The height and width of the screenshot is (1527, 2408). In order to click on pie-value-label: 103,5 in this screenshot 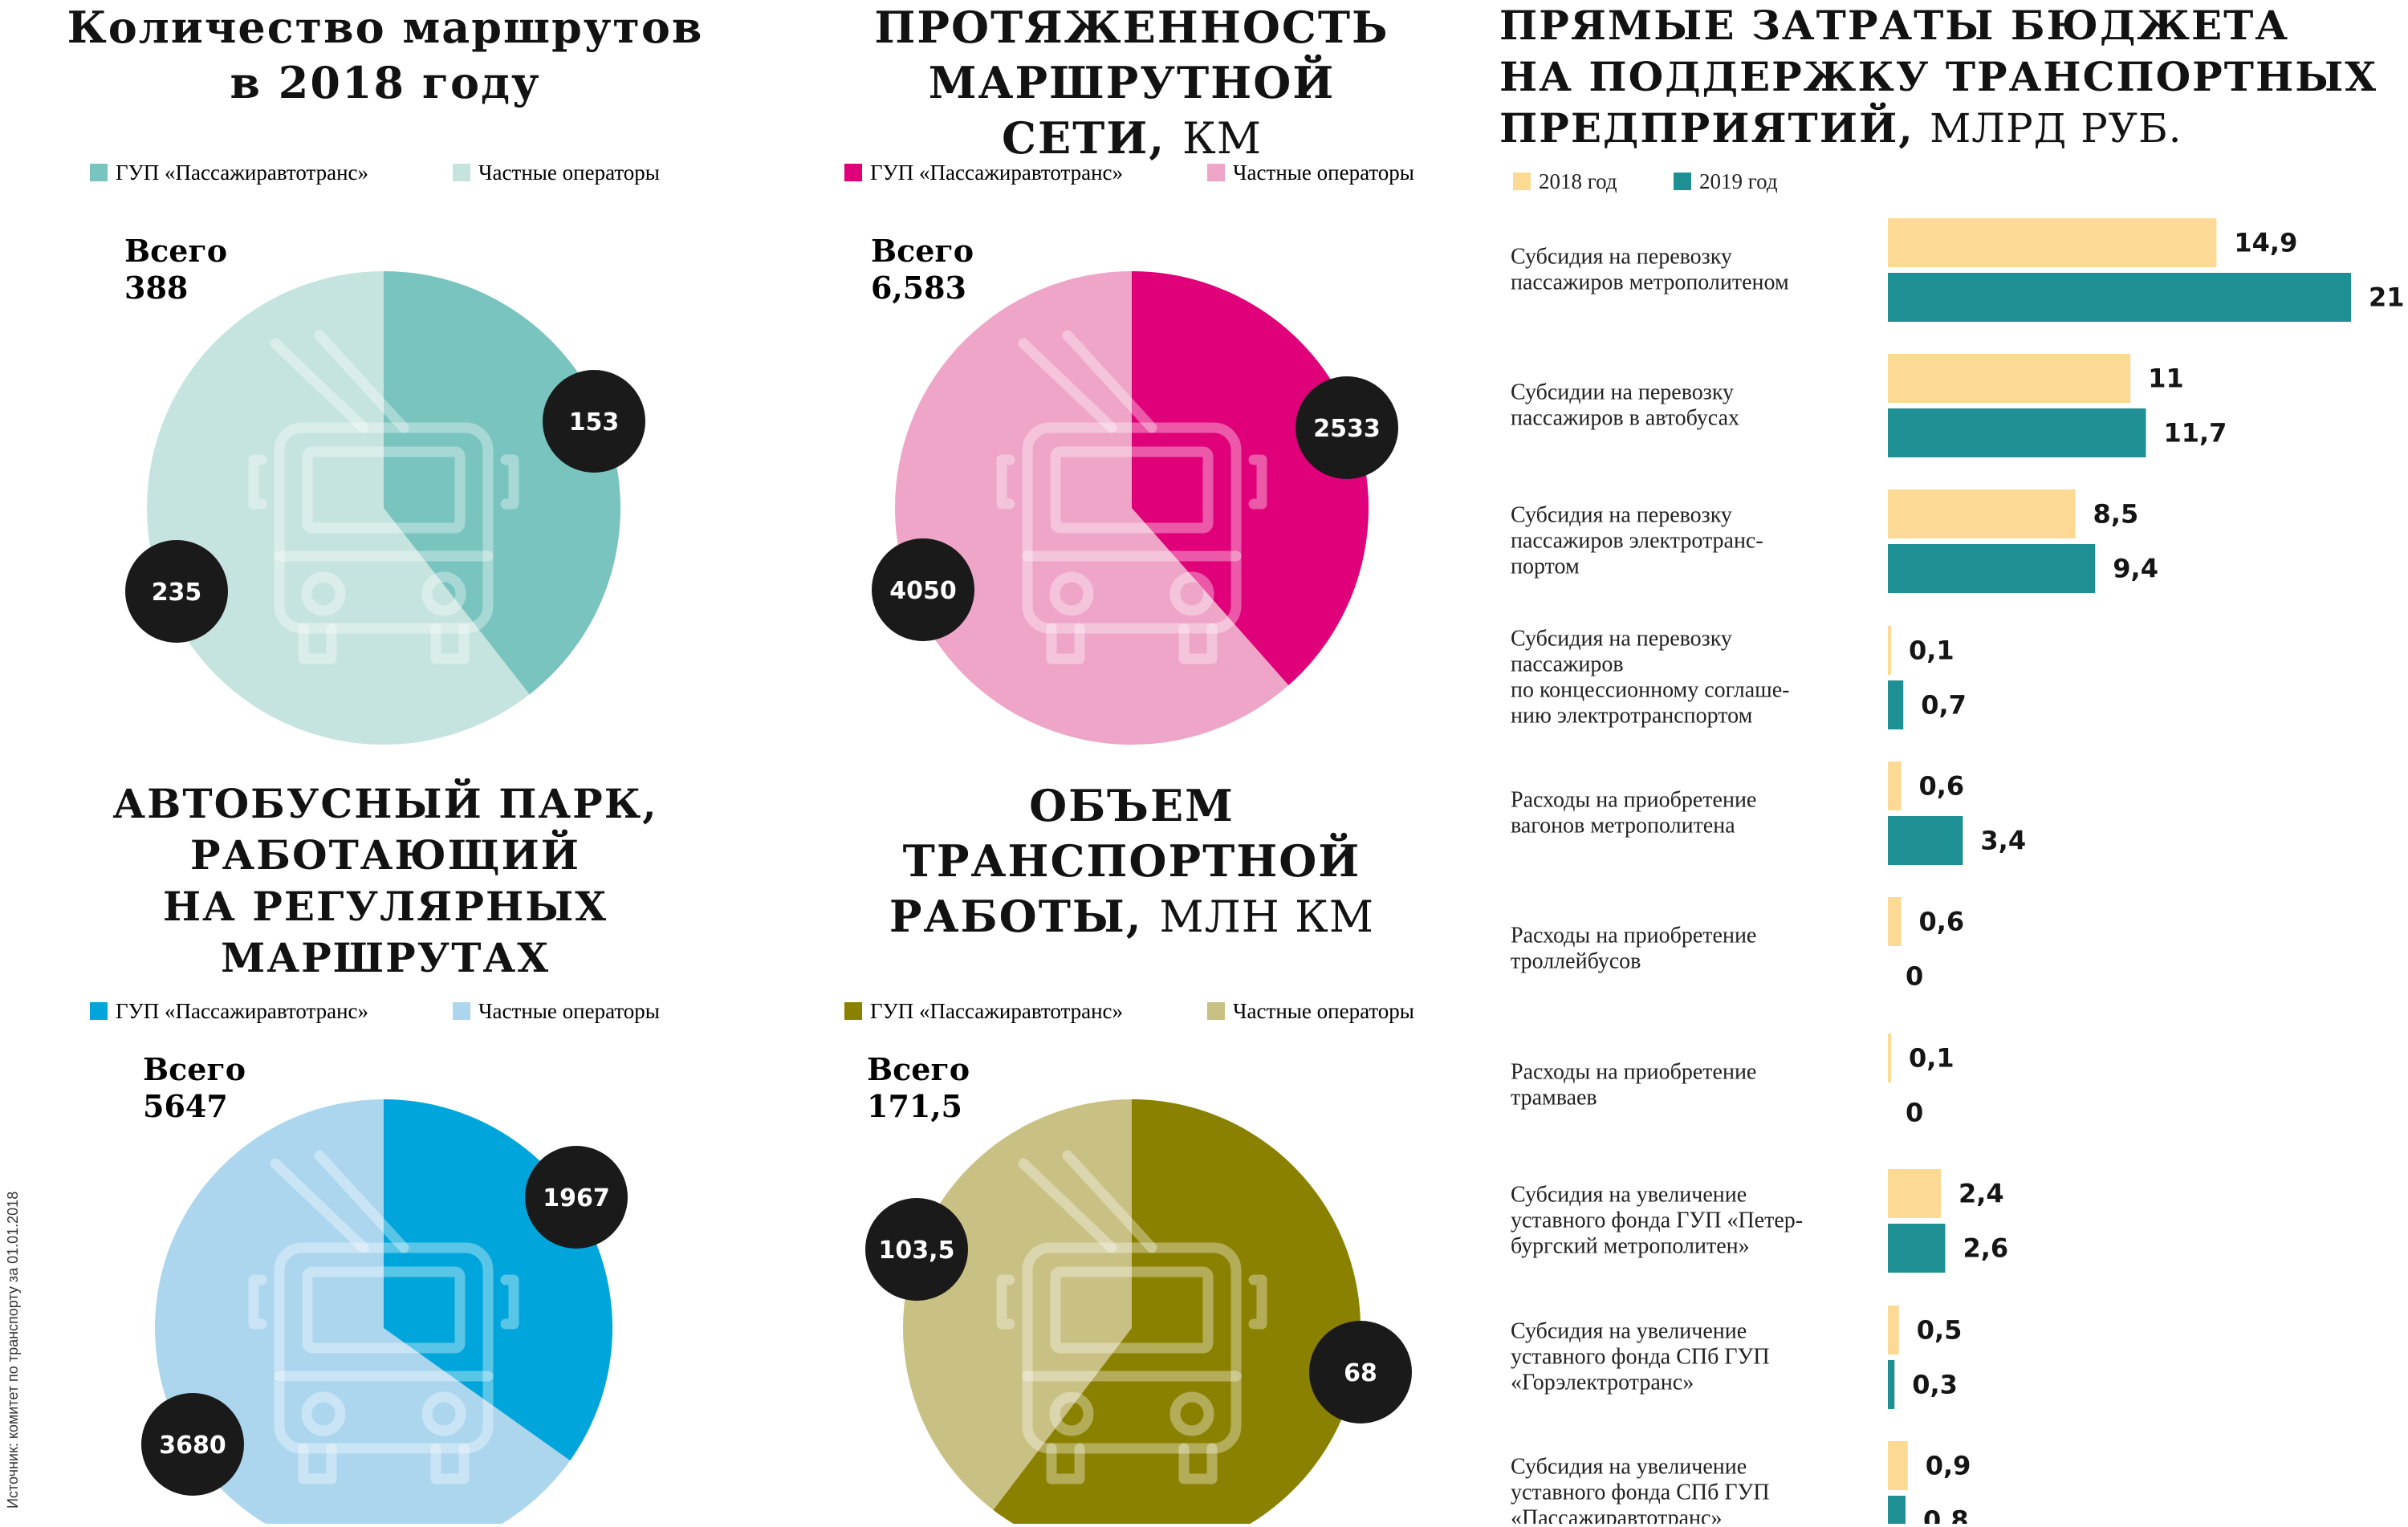, I will do `click(917, 1251)`.